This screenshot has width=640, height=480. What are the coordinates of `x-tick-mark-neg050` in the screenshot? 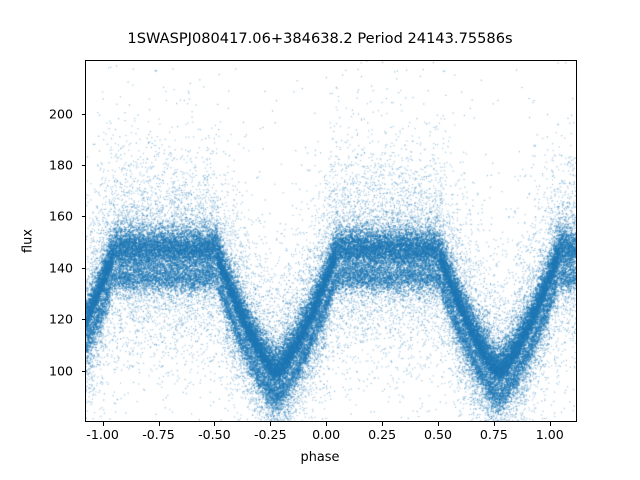 It's located at (215, 424).